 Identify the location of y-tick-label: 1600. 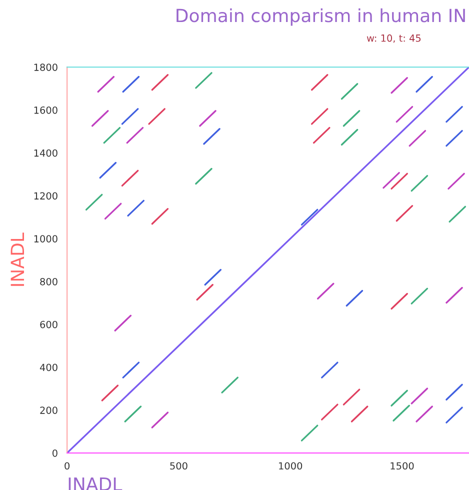
(46, 110).